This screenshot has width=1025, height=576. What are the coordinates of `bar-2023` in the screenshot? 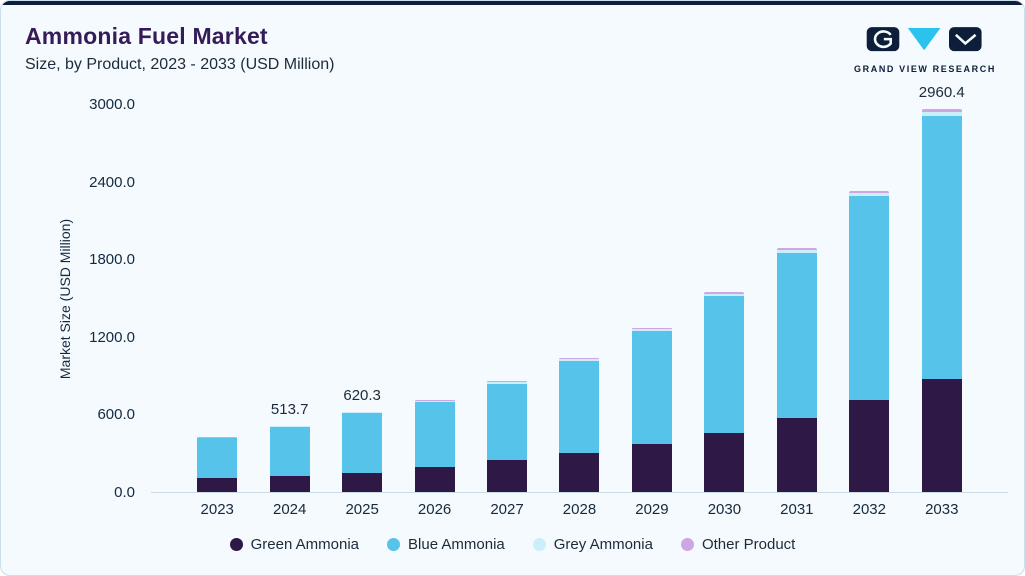 It's located at (217, 464).